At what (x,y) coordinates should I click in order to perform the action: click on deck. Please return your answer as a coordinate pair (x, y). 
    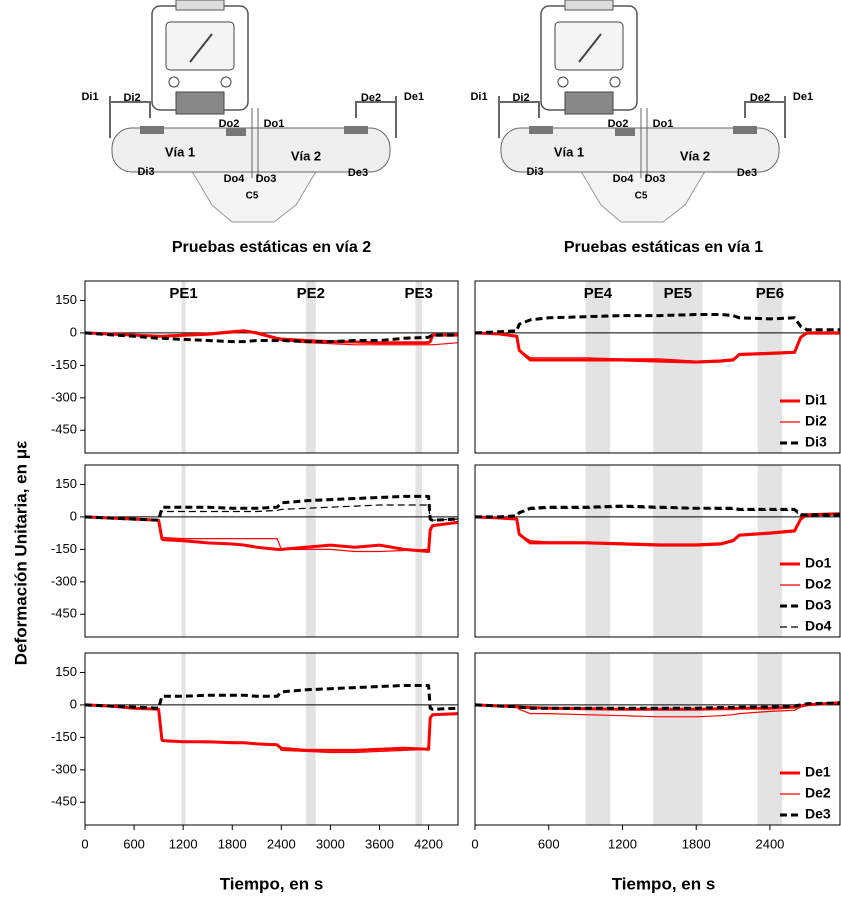
    Looking at the image, I should click on (640, 150).